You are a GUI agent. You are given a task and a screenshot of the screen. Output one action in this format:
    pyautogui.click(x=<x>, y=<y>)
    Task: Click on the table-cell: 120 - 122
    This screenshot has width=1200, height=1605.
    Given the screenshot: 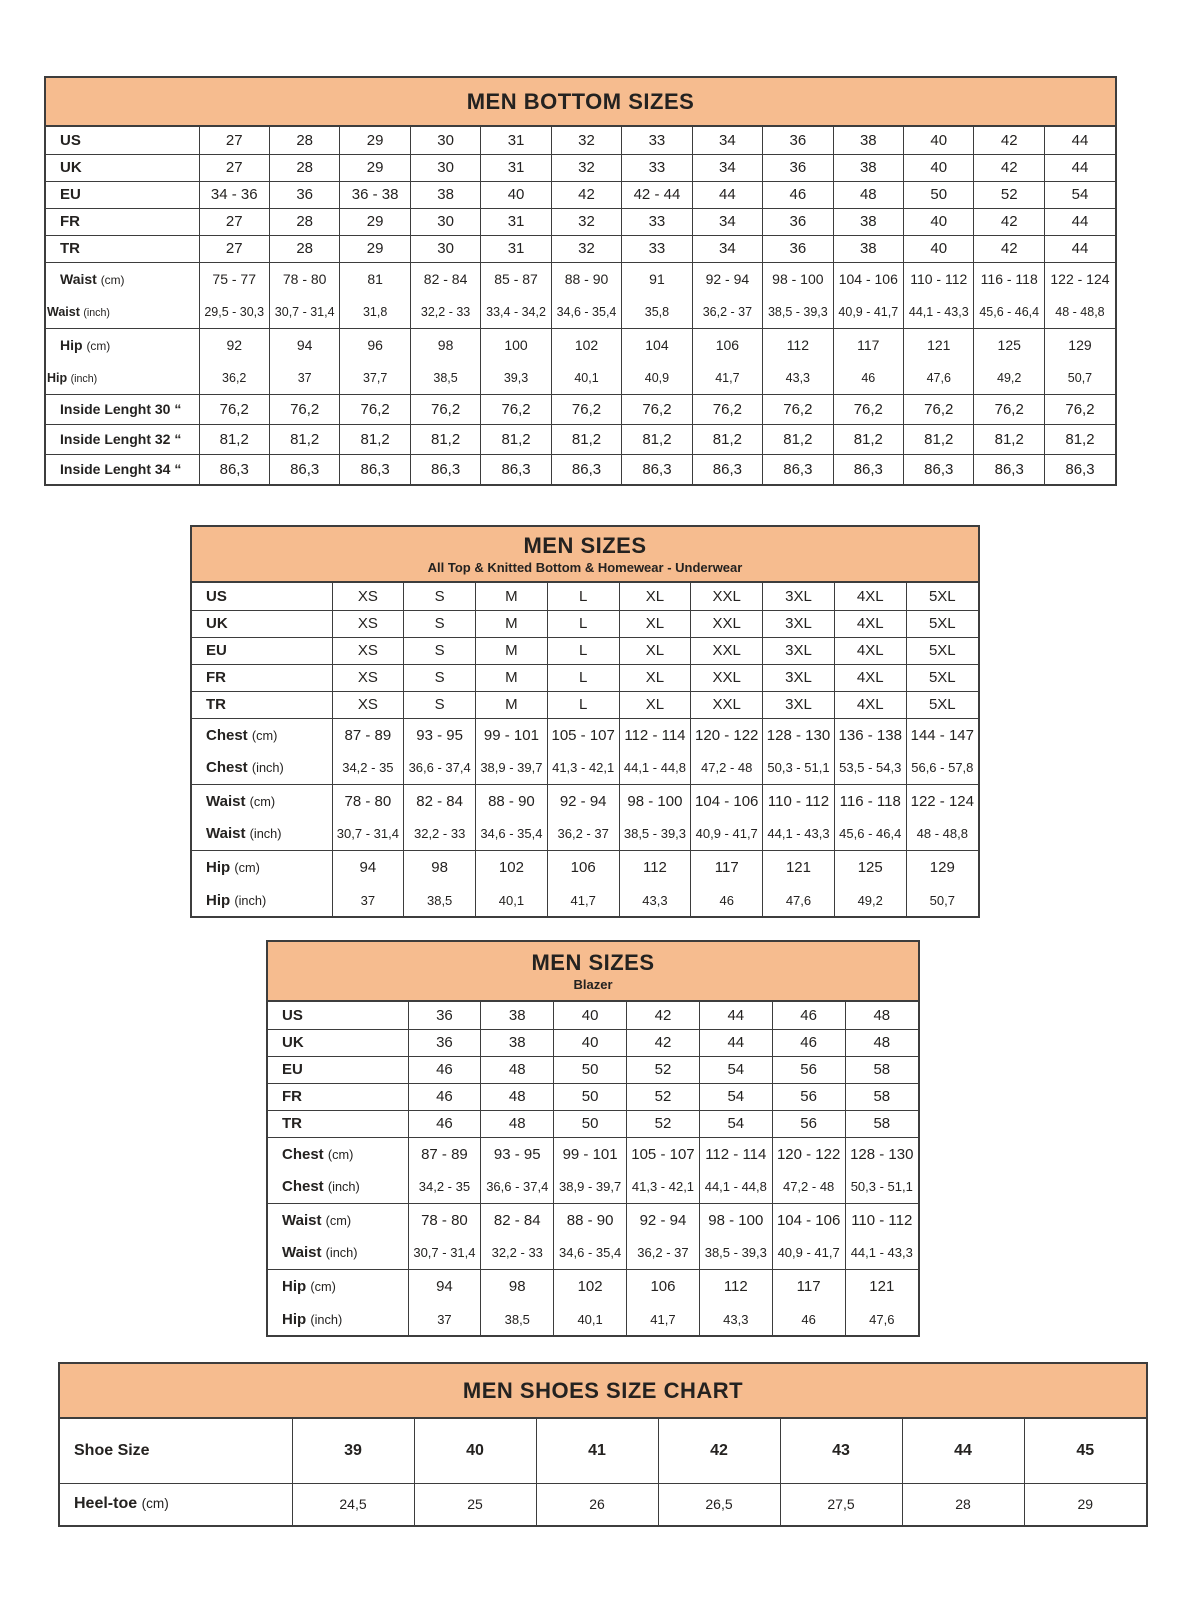 What is the action you would take?
    pyautogui.click(x=726, y=735)
    